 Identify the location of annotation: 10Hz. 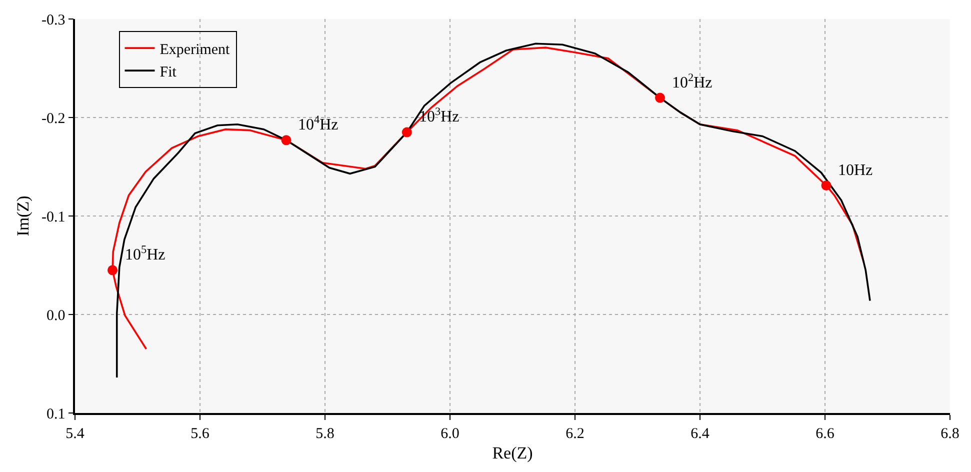
(855, 170).